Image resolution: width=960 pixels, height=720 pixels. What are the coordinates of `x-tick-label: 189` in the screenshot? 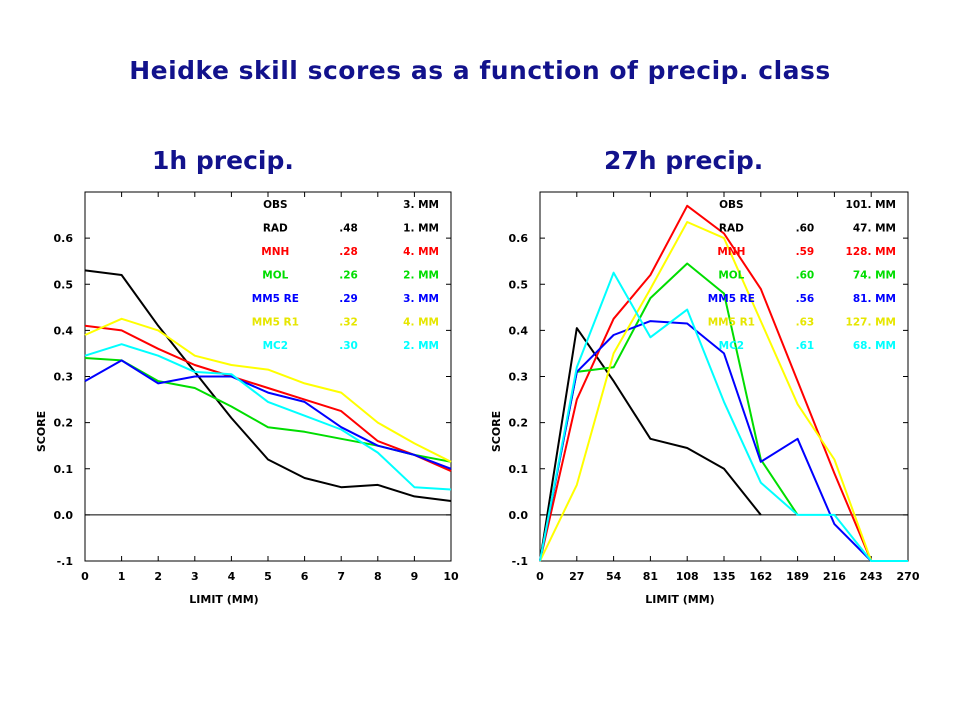 It's located at (797, 576).